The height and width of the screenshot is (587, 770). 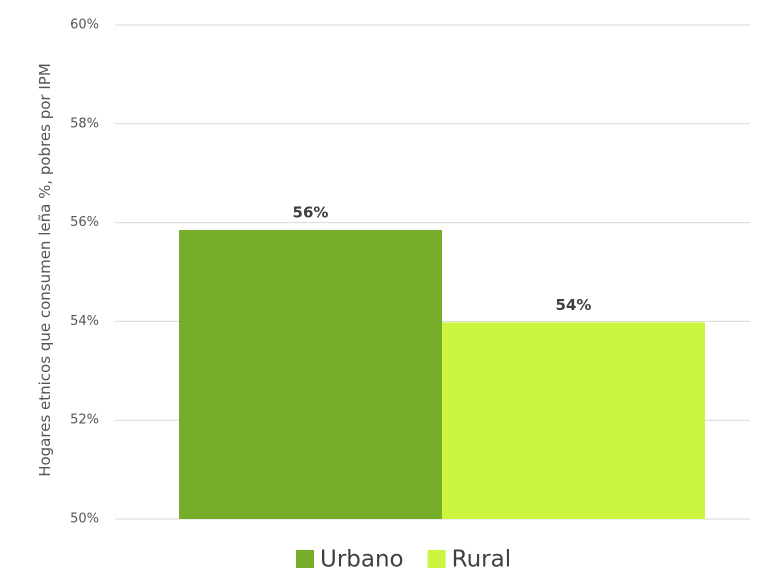 What do you see at coordinates (481, 560) in the screenshot?
I see `legend-label: Rural` at bounding box center [481, 560].